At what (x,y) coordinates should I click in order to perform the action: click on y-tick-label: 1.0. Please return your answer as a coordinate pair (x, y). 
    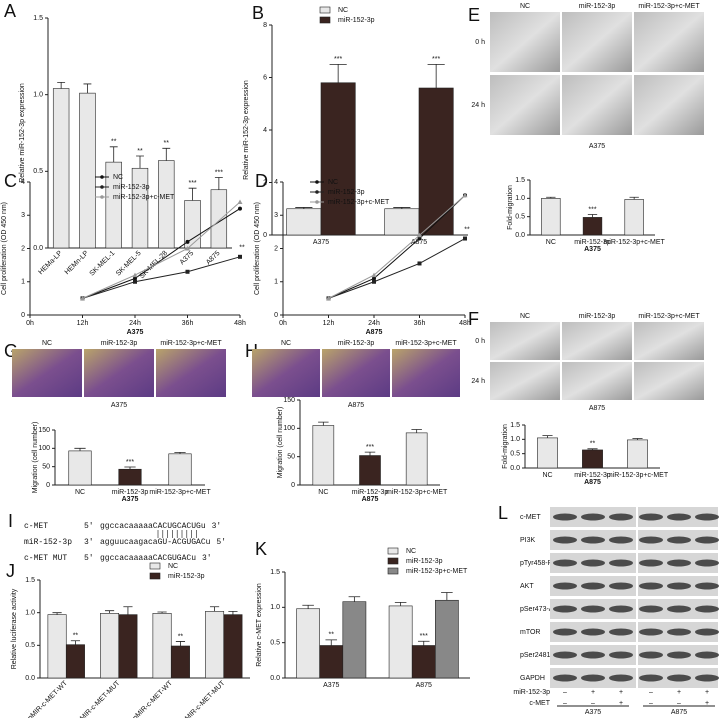
    Looking at the image, I should click on (520, 198).